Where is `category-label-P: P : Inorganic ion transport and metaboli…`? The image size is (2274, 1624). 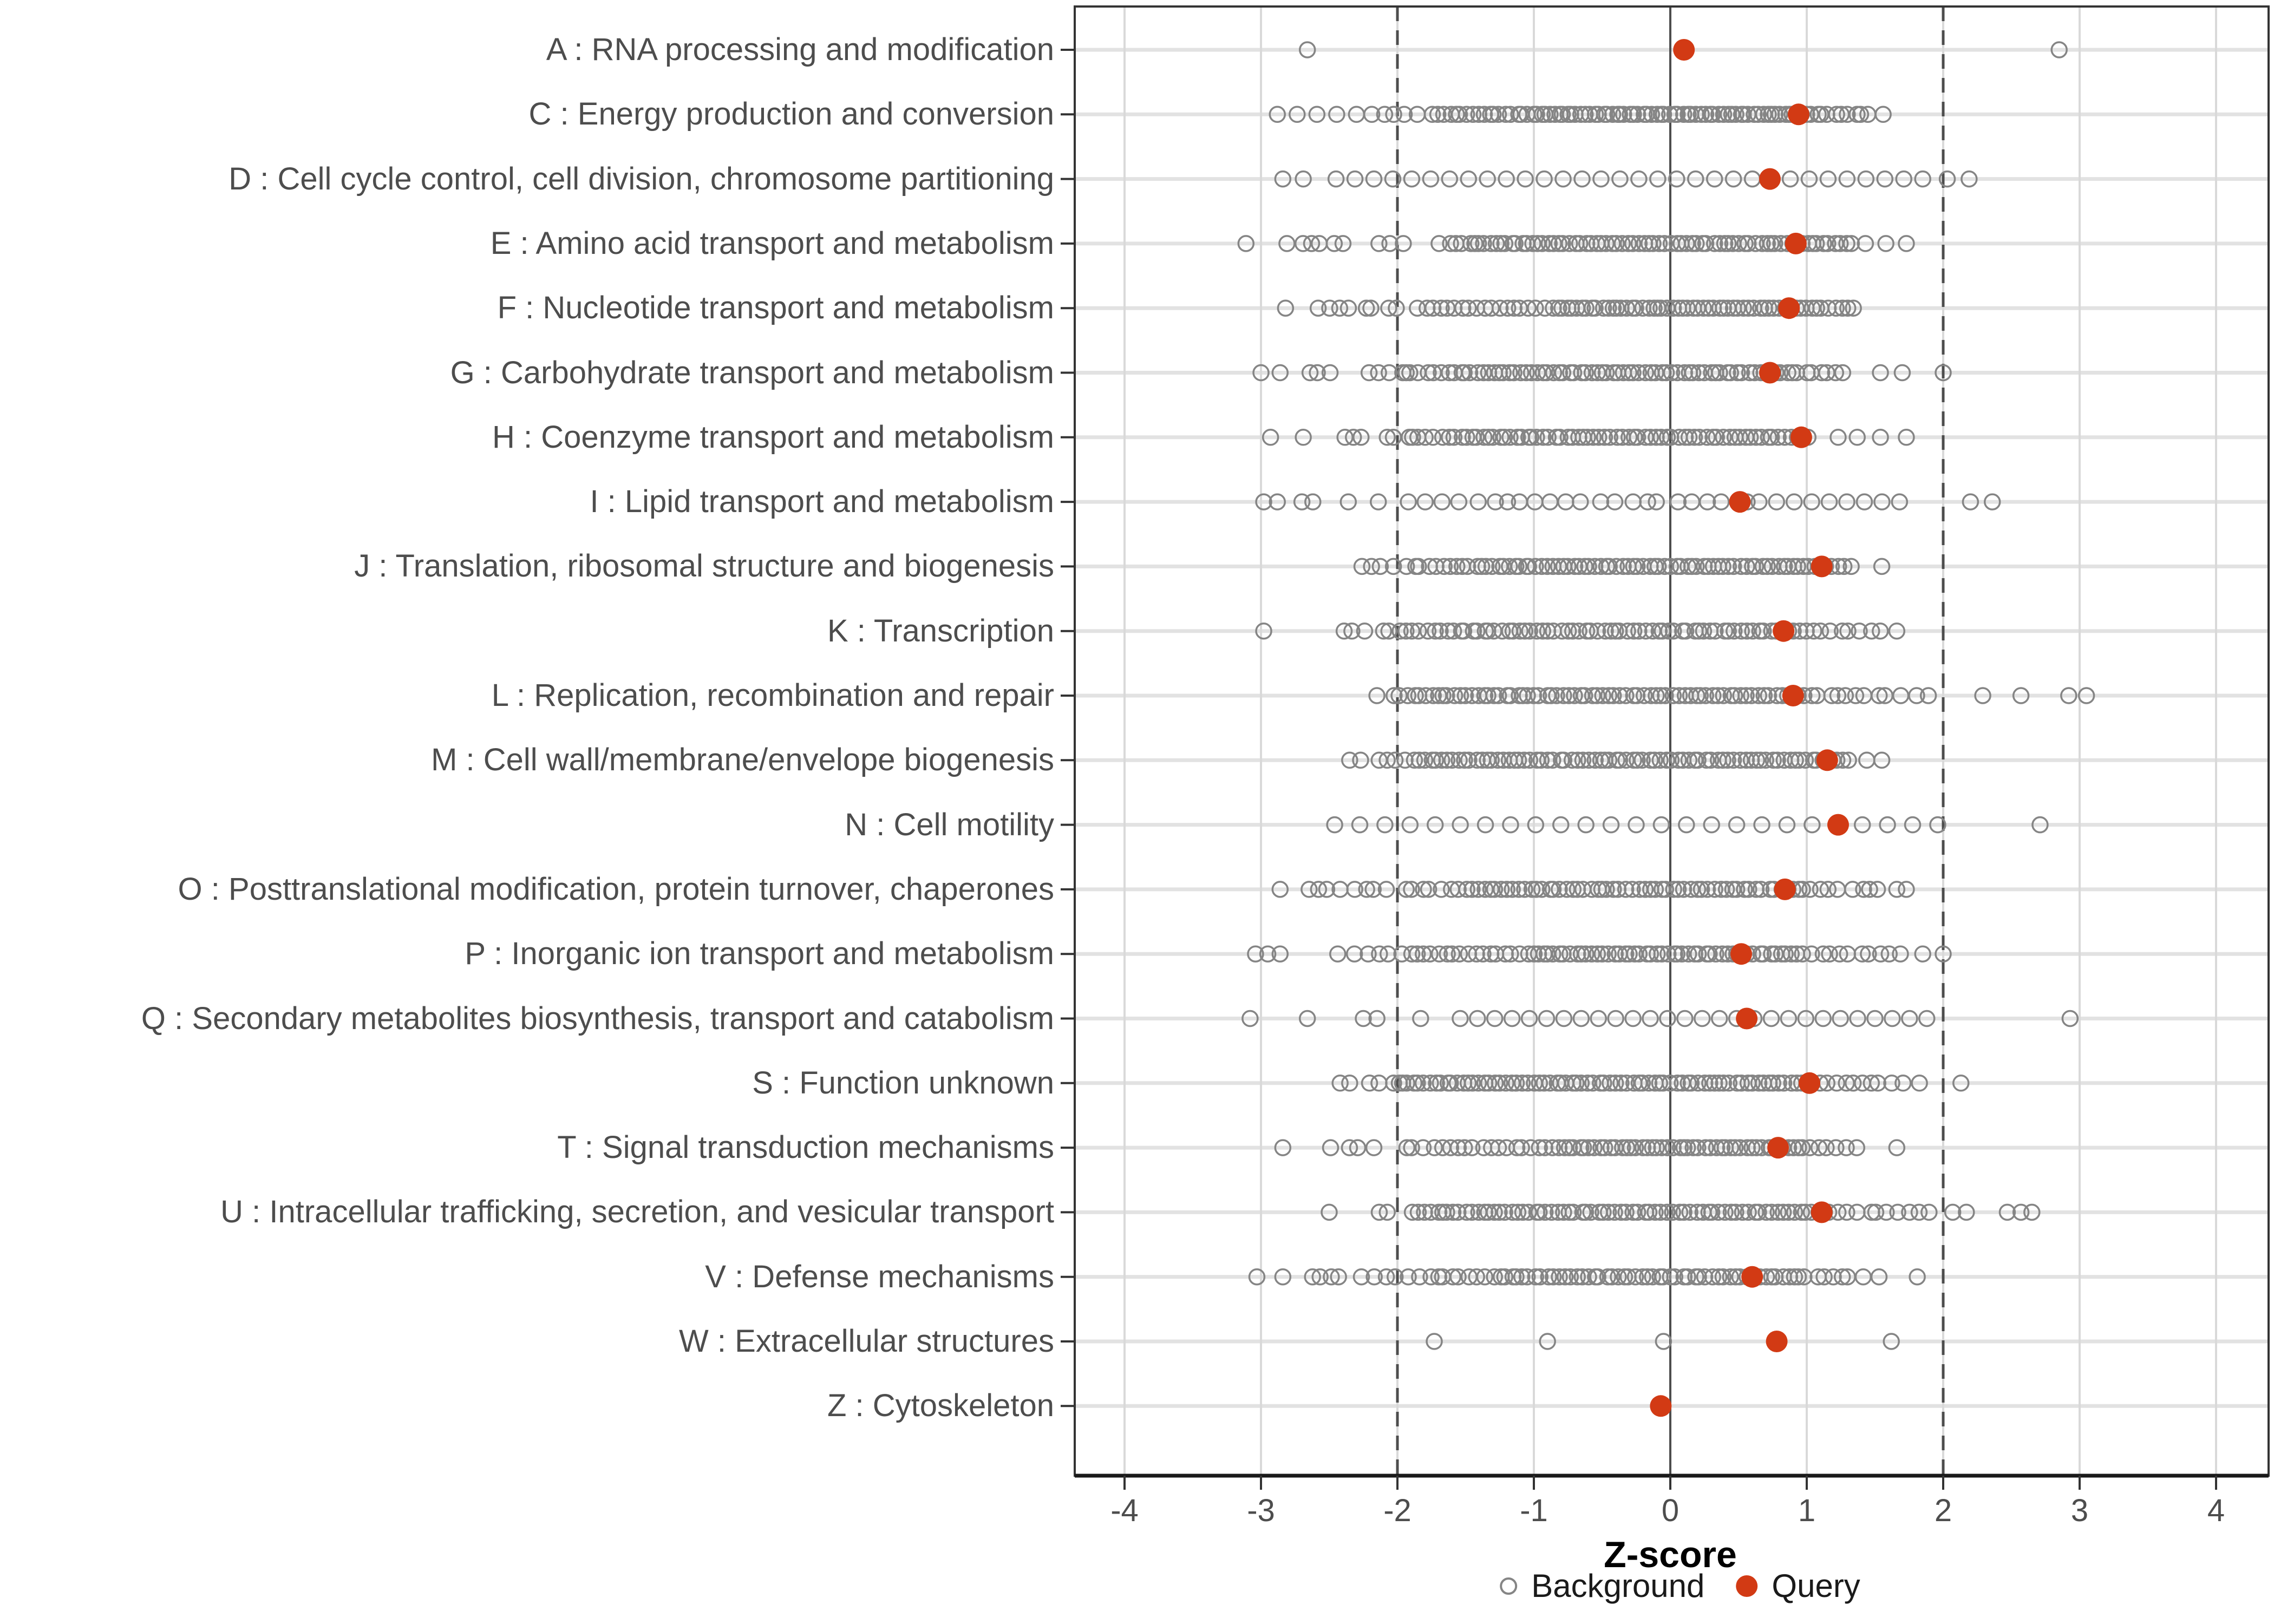 category-label-P: P : Inorganic ion transport and metaboli… is located at coordinates (760, 954).